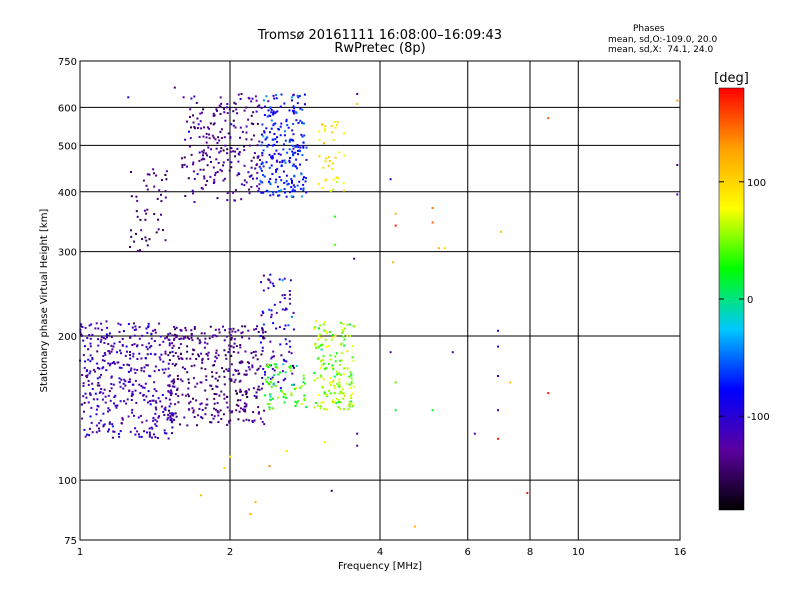 The height and width of the screenshot is (600, 800). Describe the element at coordinates (67, 108) in the screenshot. I see `y-tick-label: 600` at that location.